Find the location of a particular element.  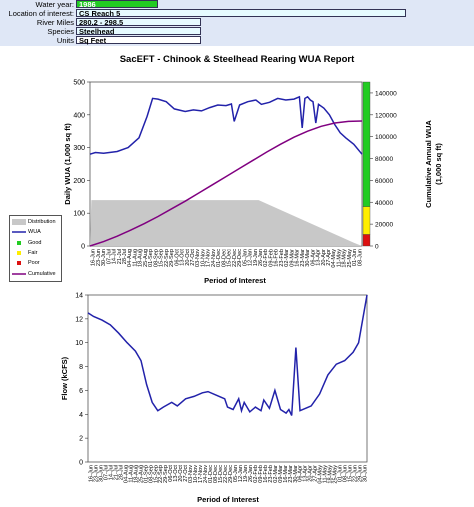

flow-x-tick-label: 19-Jan is located at coordinates (246, 473).